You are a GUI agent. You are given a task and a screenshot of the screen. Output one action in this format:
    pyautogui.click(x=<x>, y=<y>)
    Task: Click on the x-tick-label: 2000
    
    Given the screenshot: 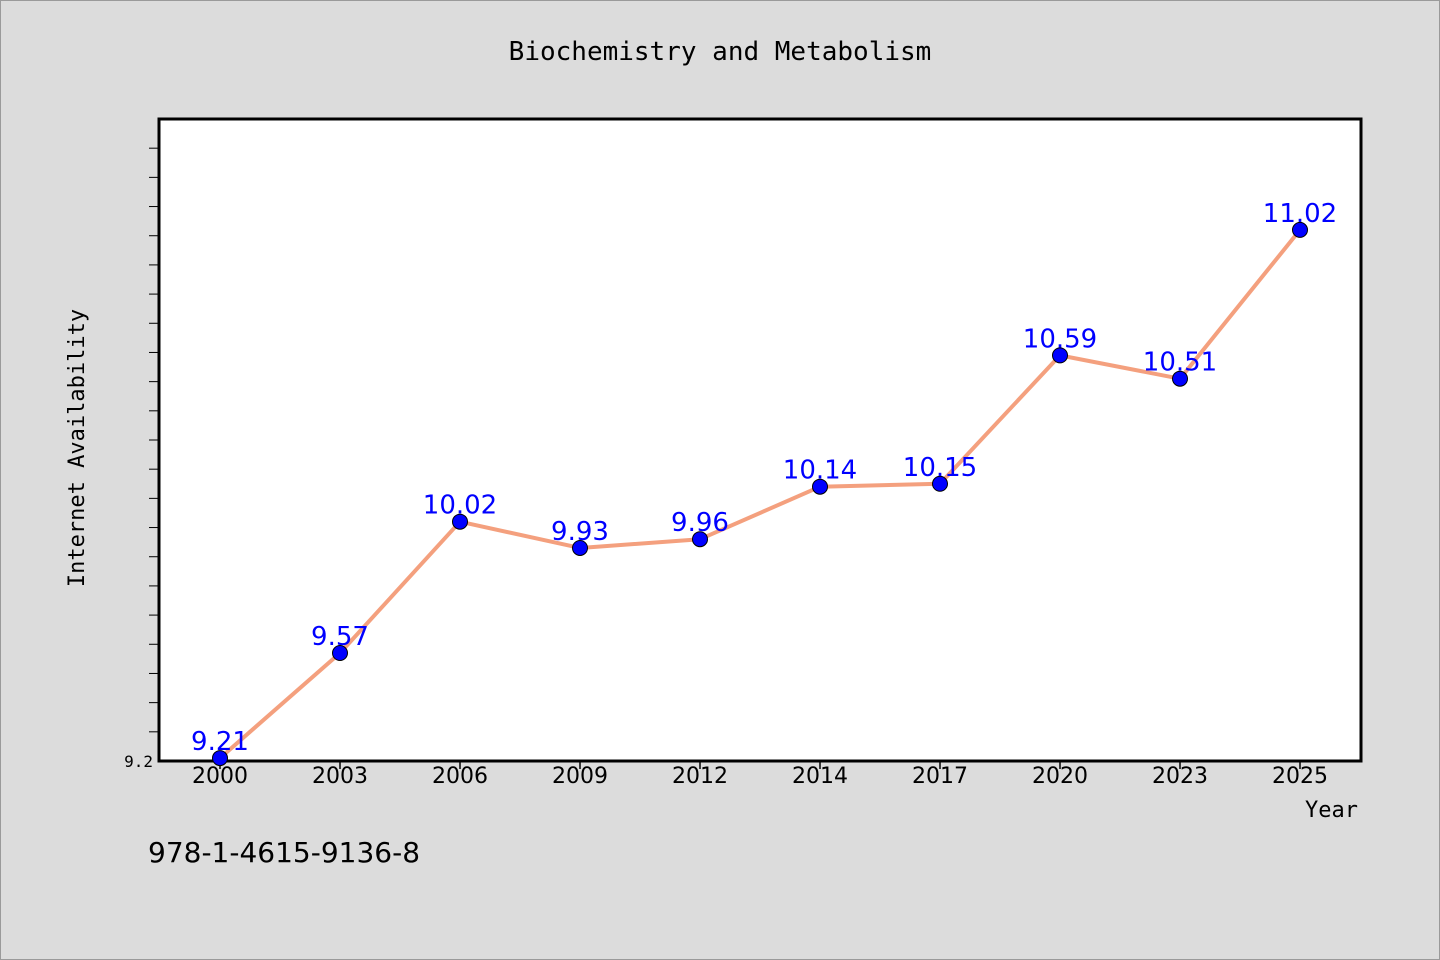 What is the action you would take?
    pyautogui.click(x=220, y=776)
    